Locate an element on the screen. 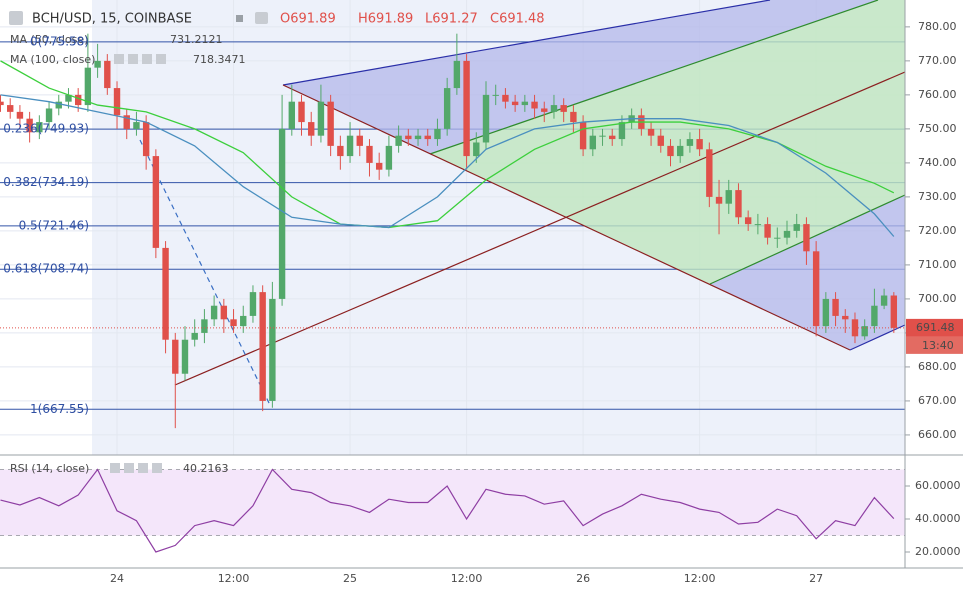  chart-title: BCH/USD, 15, COINBASE is located at coordinates (112, 19).